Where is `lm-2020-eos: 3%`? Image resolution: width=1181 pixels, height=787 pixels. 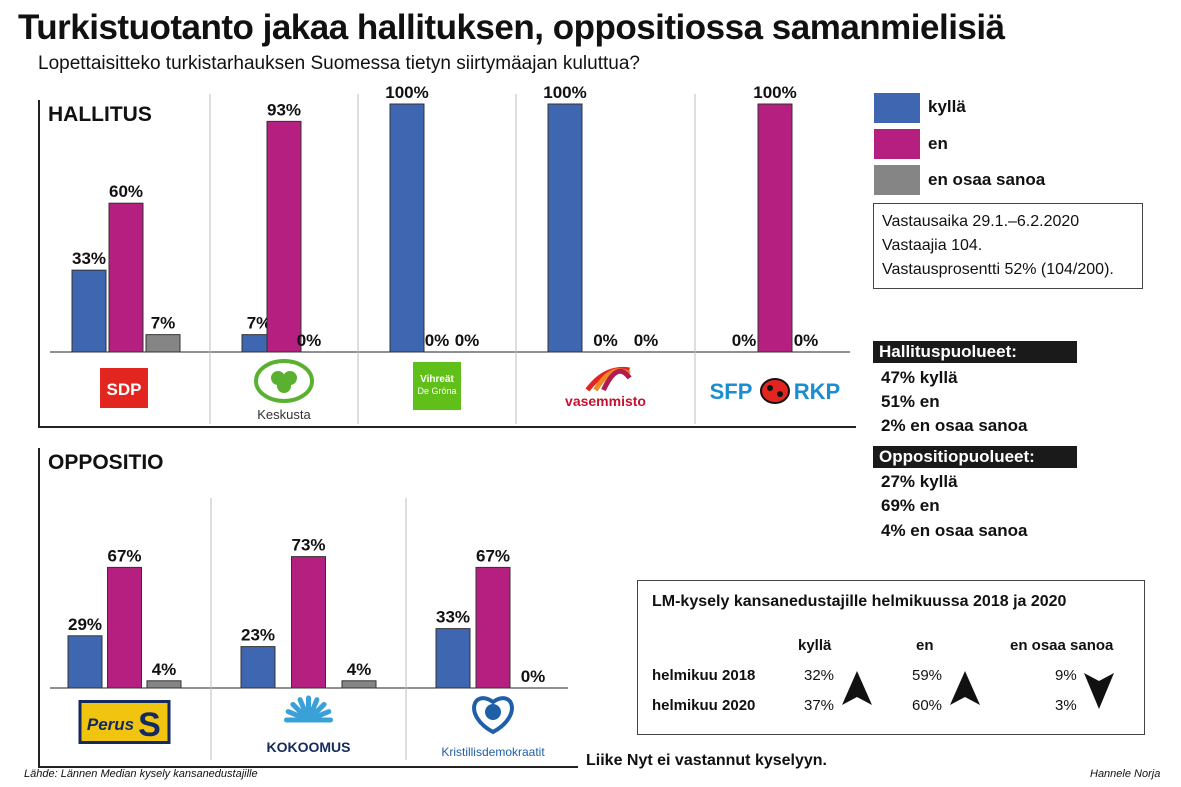
lm-2020-eos: 3% is located at coordinates (1066, 705).